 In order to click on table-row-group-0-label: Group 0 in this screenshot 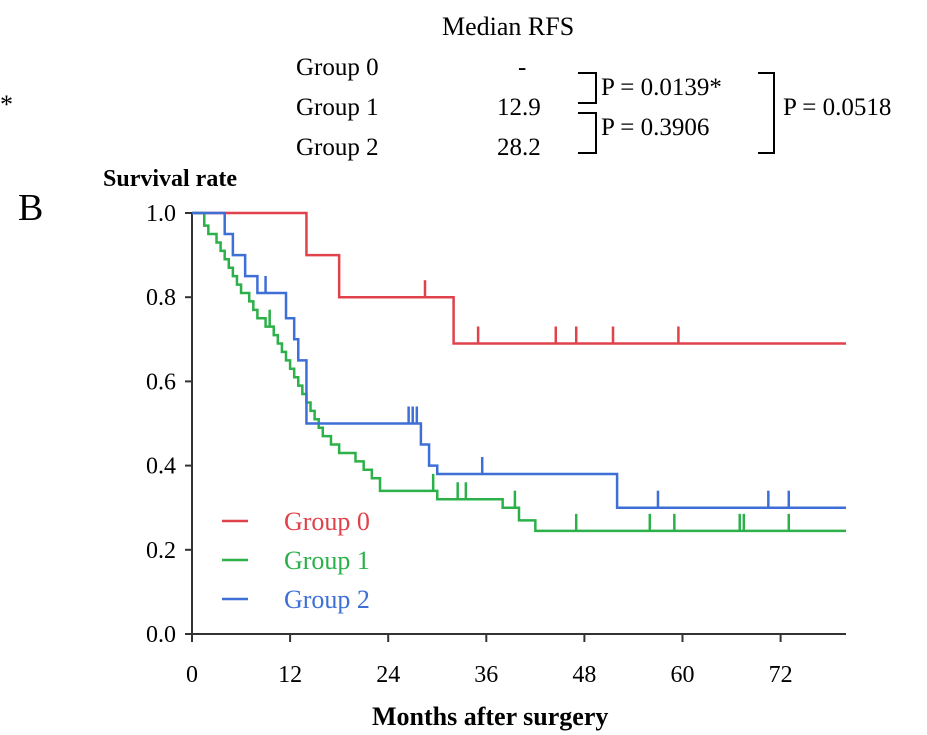, I will do `click(337, 67)`.